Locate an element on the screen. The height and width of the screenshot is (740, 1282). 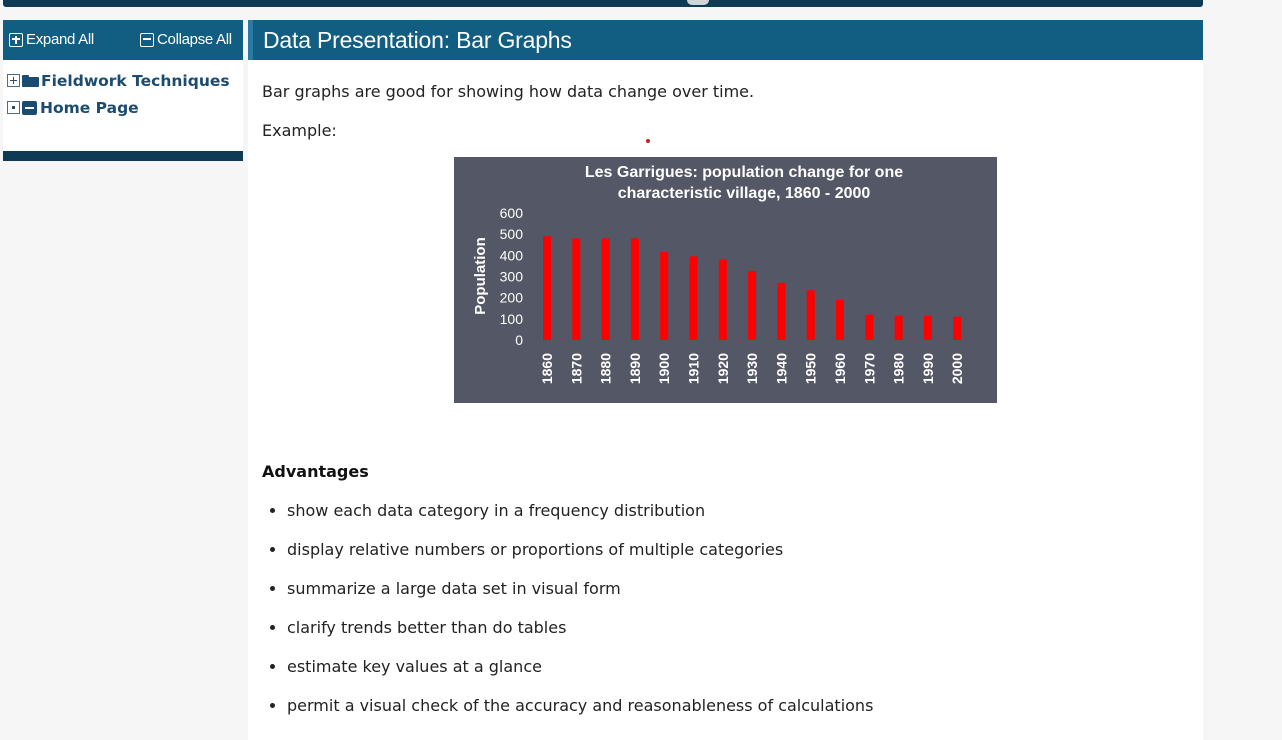
sidebar-footer-bar is located at coordinates (123, 156).